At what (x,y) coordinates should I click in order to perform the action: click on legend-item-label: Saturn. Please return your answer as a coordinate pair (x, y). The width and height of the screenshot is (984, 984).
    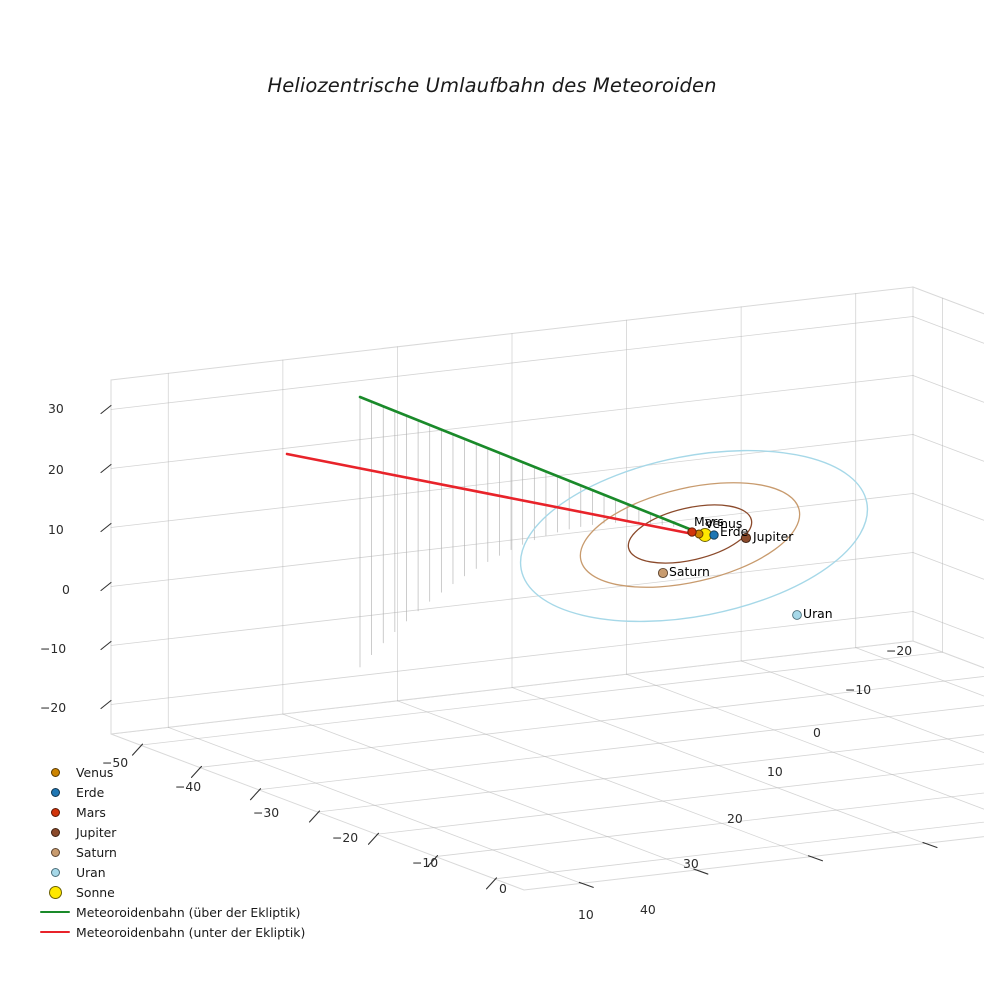
    Looking at the image, I should click on (96, 852).